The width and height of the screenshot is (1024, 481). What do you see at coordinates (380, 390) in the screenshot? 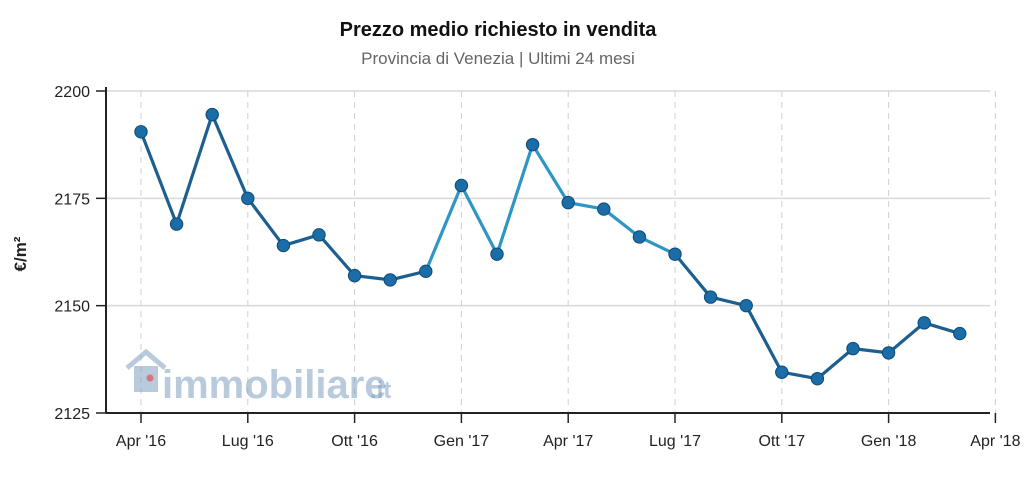
I see `watermark-suffix: .it` at bounding box center [380, 390].